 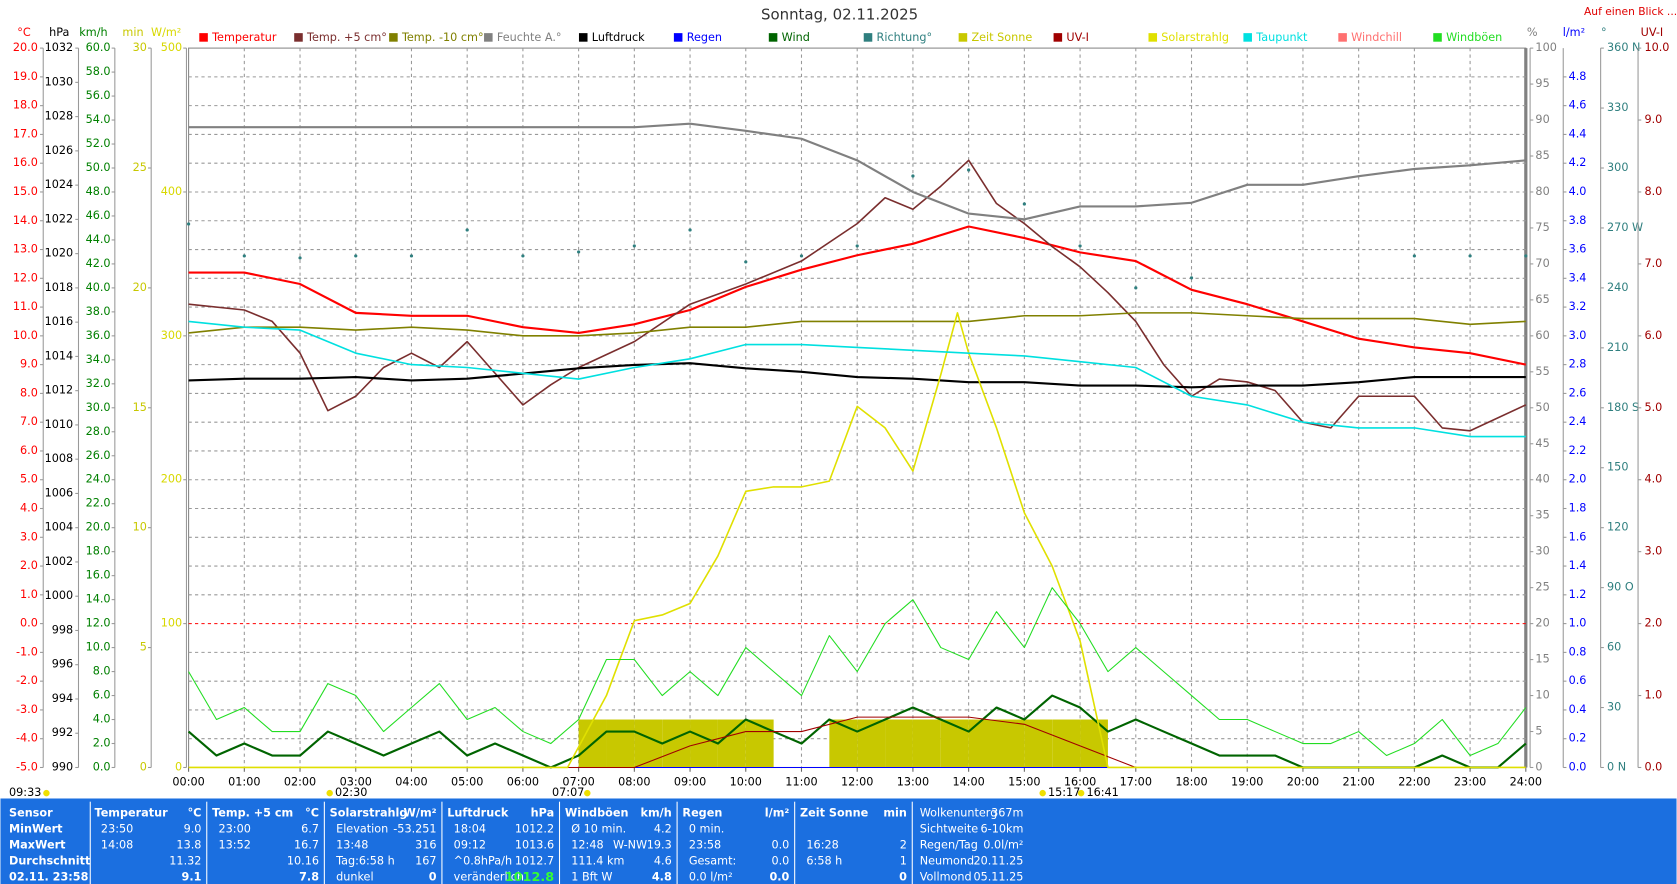 I want to click on y-tick-label: 0.0, so click(x=29, y=623).